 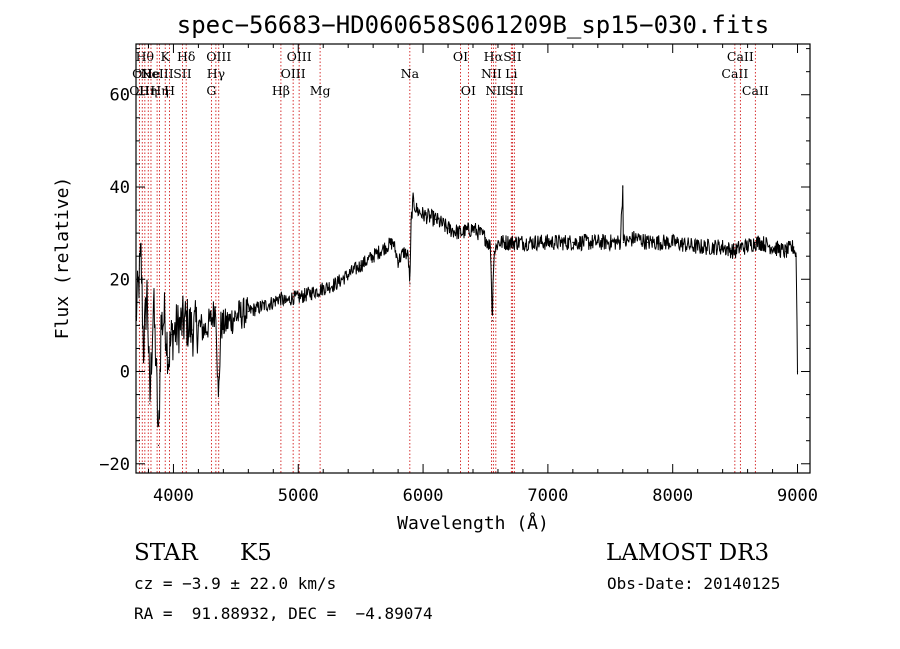 What do you see at coordinates (173, 496) in the screenshot?
I see `x-tick-label-0: 4000` at bounding box center [173, 496].